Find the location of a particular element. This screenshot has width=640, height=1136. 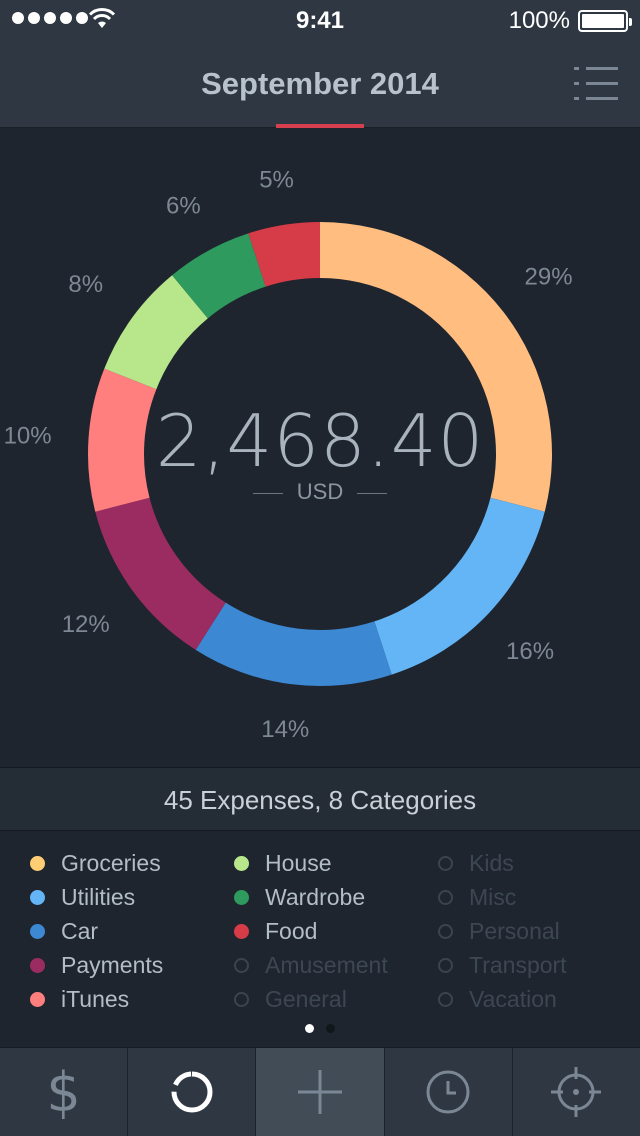

legend-item-vacation: Vacation is located at coordinates (502, 999).